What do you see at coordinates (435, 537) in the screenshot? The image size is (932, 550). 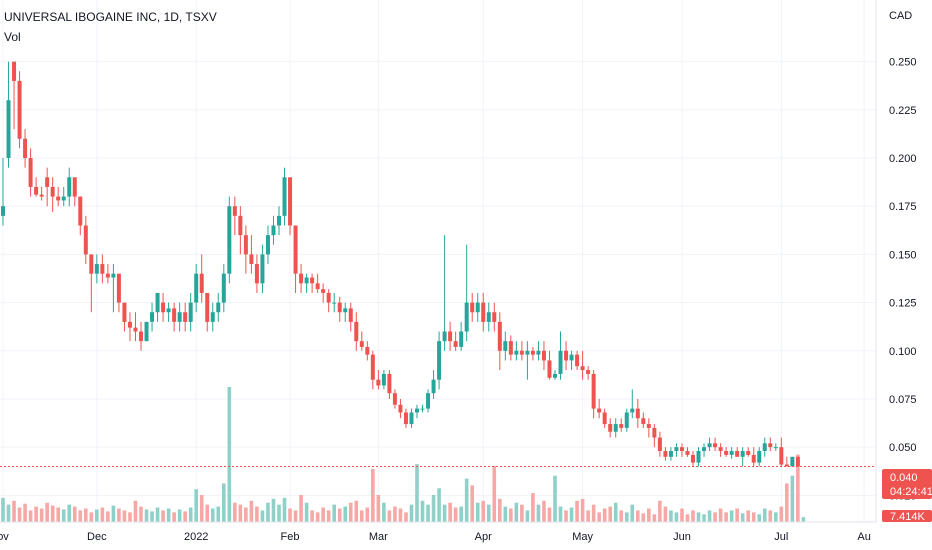 I see `time-axis: ov Dec 2022 Feb Mar Apr May Jun Jul Au` at bounding box center [435, 537].